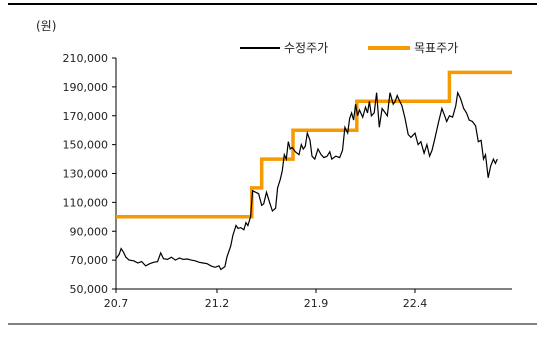 The height and width of the screenshot is (340, 545). Describe the element at coordinates (89, 289) in the screenshot. I see `y-tick-label: 50,000` at that location.